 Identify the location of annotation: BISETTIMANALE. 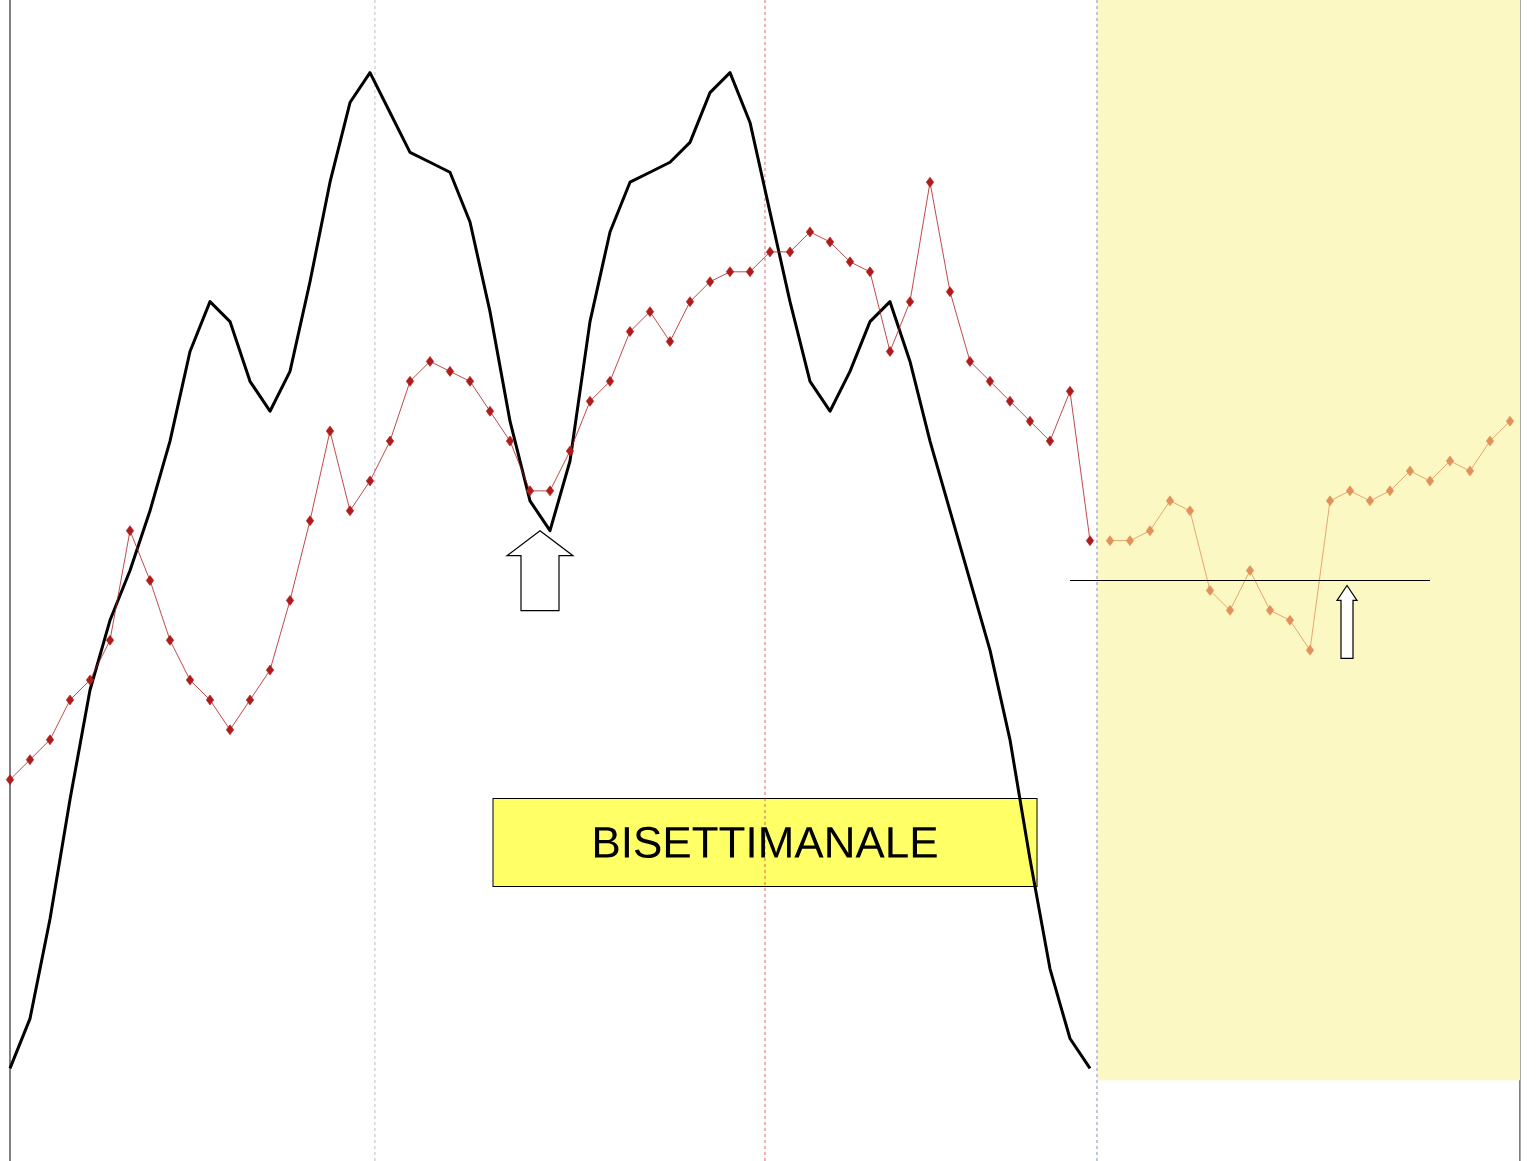
(766, 842).